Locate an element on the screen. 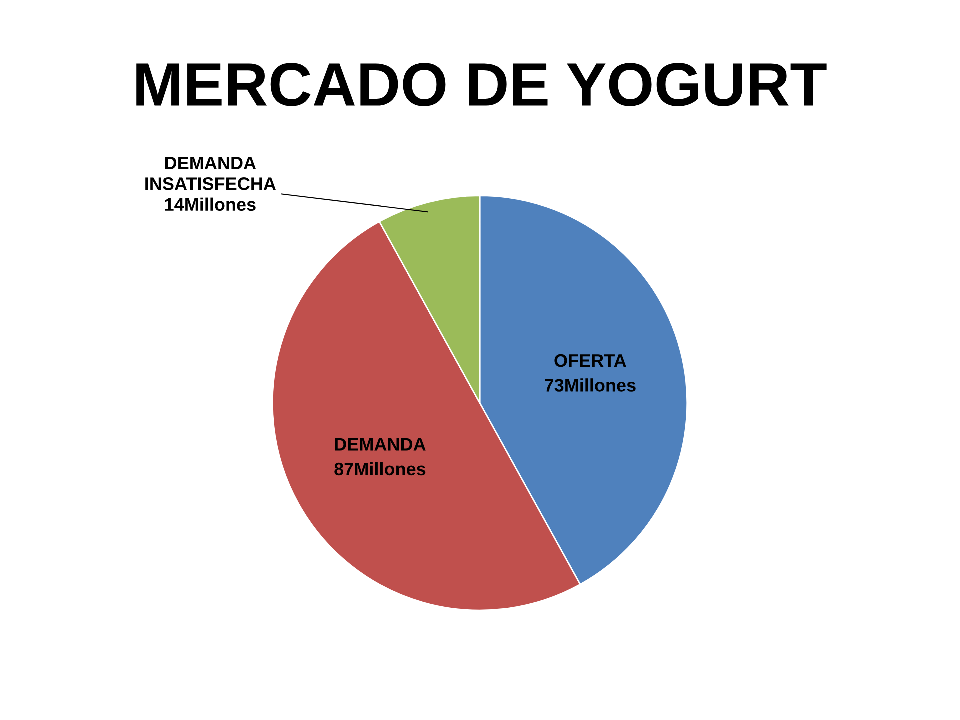 This screenshot has height=720, width=960. slice-label: DEMANDA is located at coordinates (380, 444).